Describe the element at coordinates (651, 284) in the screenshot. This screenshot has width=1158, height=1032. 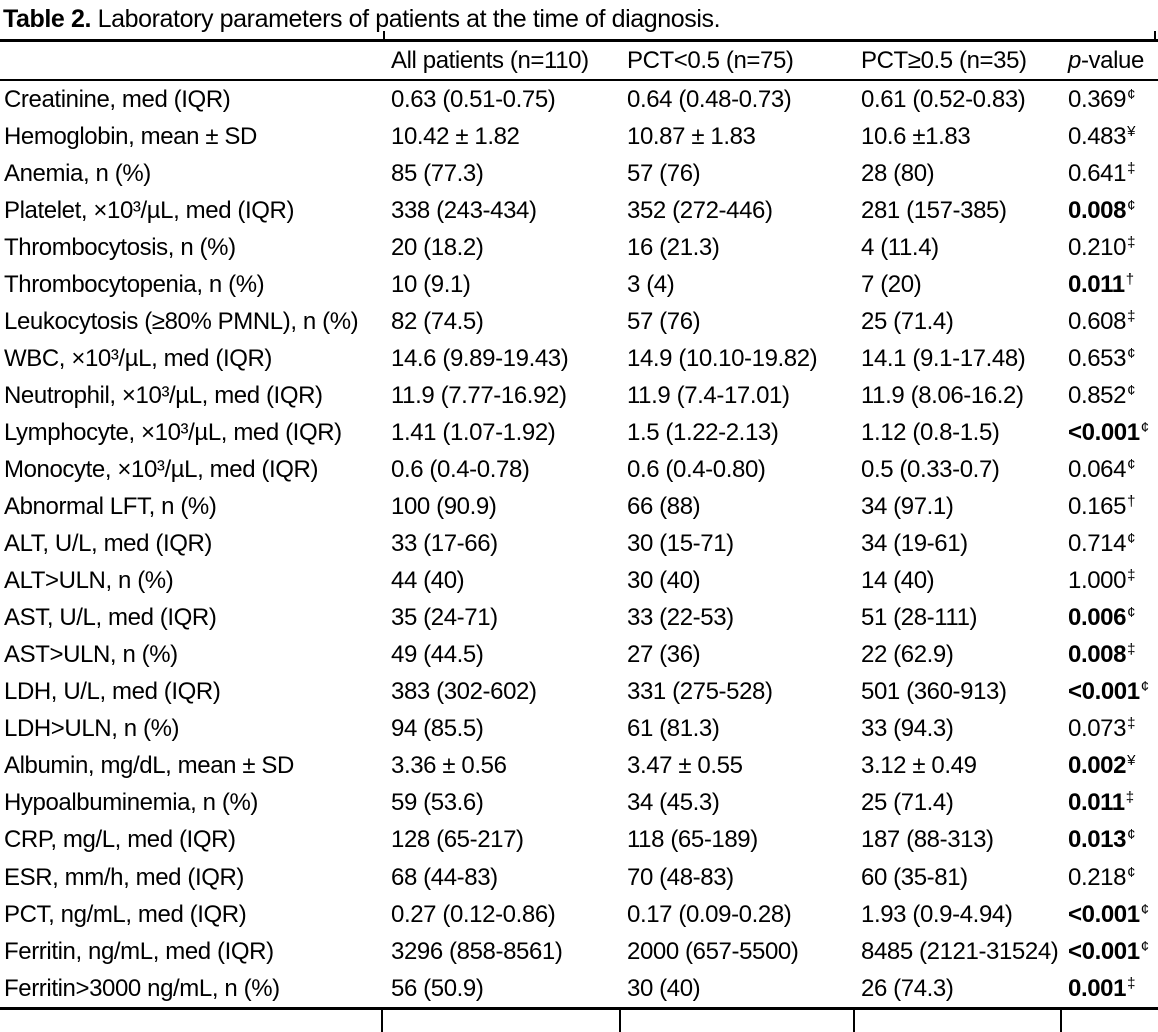
I see `row-pct-lt-value: 3 (4)` at that location.